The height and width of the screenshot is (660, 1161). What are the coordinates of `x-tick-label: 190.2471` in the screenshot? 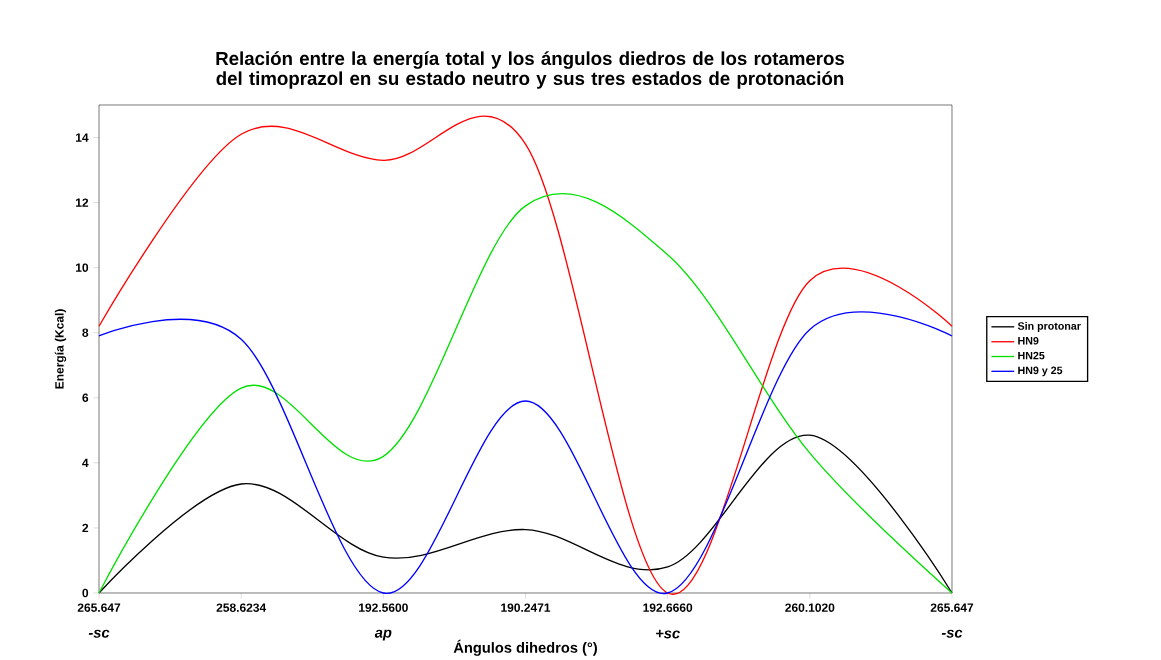 It's located at (526, 607).